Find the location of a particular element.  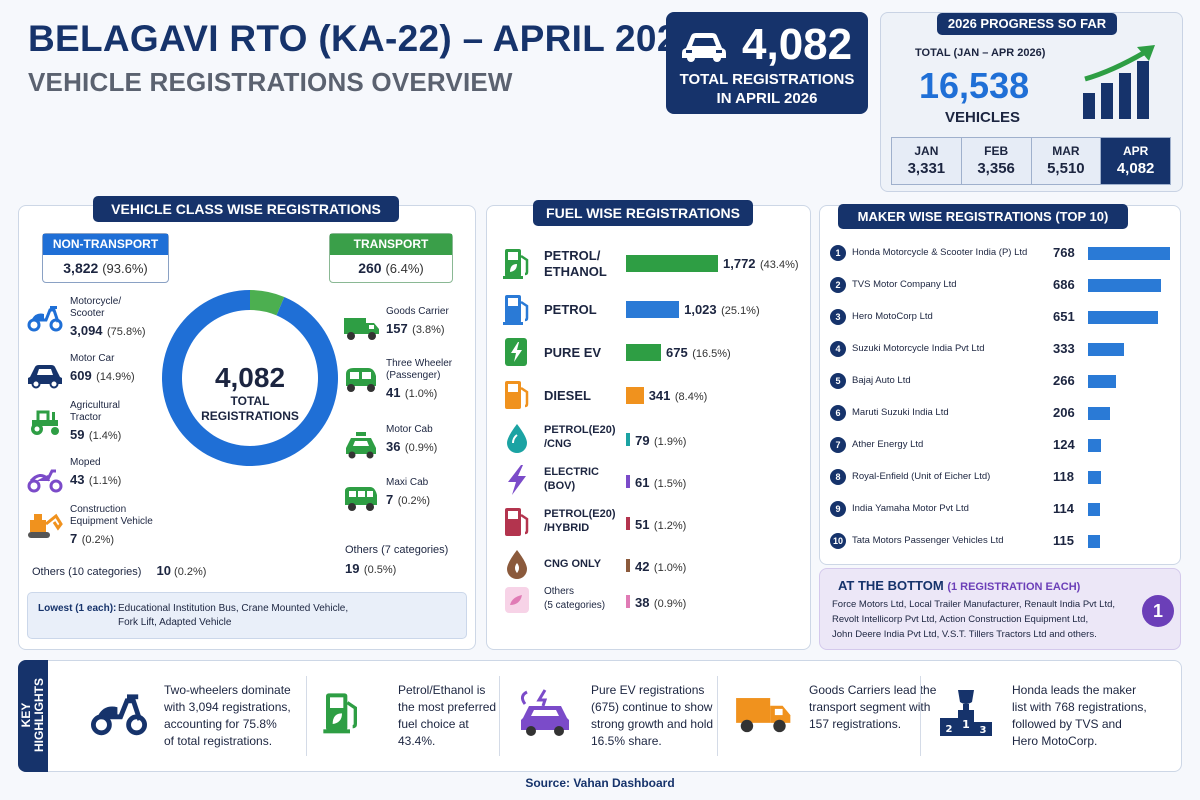

maker-row: 8 Royal-Enfield (Unit of Eicher Ltd) 118 is located at coordinates (1002, 478).